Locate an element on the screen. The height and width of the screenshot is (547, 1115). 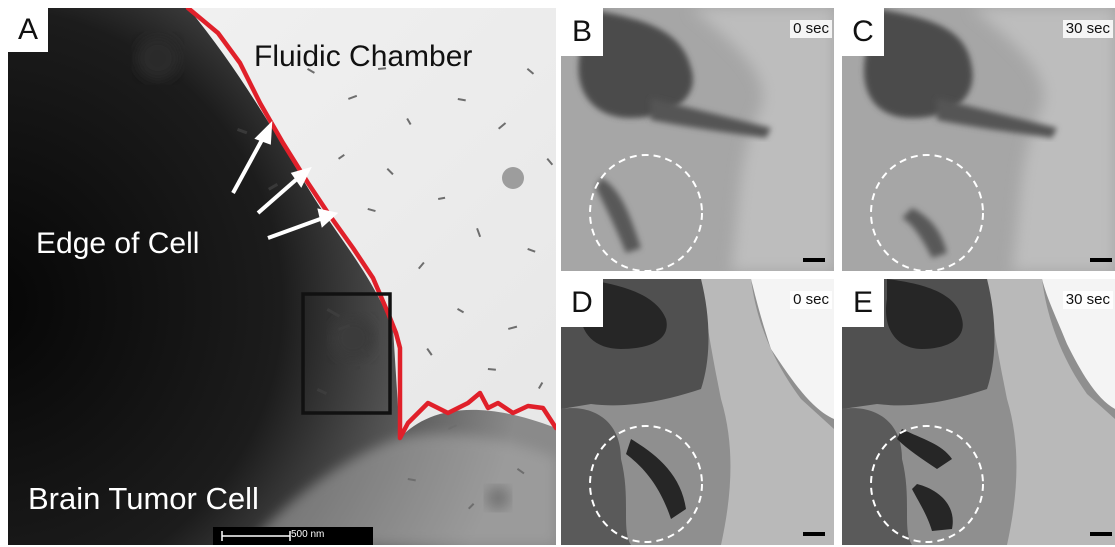
scale-bar-background is located at coordinates (293, 536).